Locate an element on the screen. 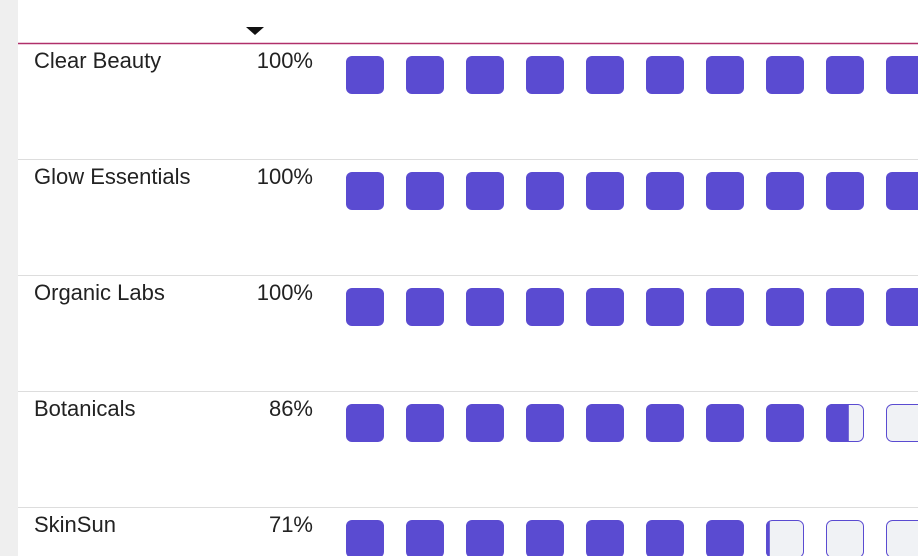 This screenshot has width=918, height=556. row-name: Organic Labs is located at coordinates (99, 292).